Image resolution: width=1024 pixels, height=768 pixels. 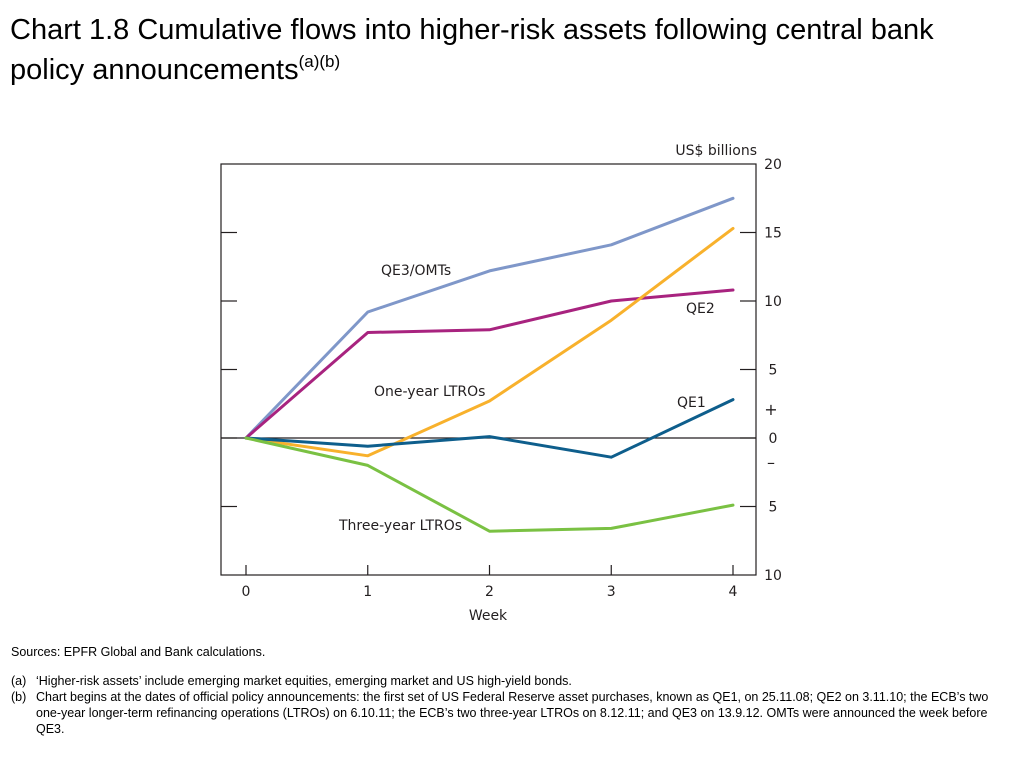 I want to click on y-tick-label: 15, so click(x=773, y=234).